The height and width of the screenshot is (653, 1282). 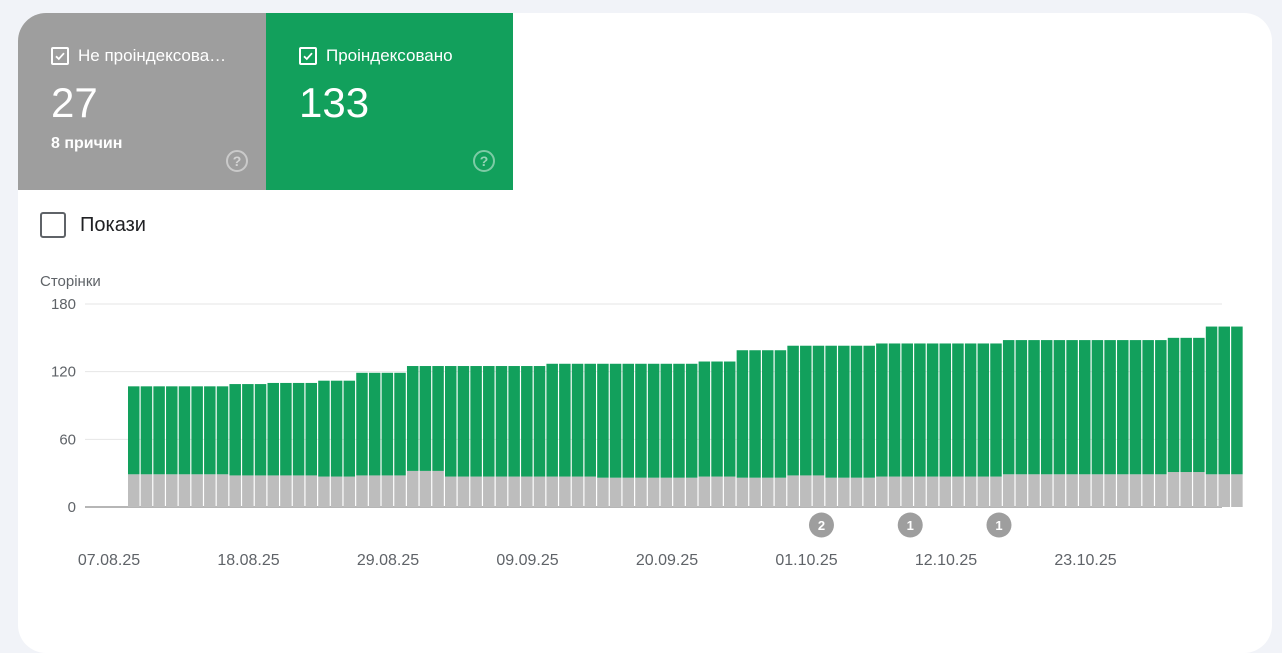 What do you see at coordinates (821, 525) in the screenshot?
I see `annotation-marker` at bounding box center [821, 525].